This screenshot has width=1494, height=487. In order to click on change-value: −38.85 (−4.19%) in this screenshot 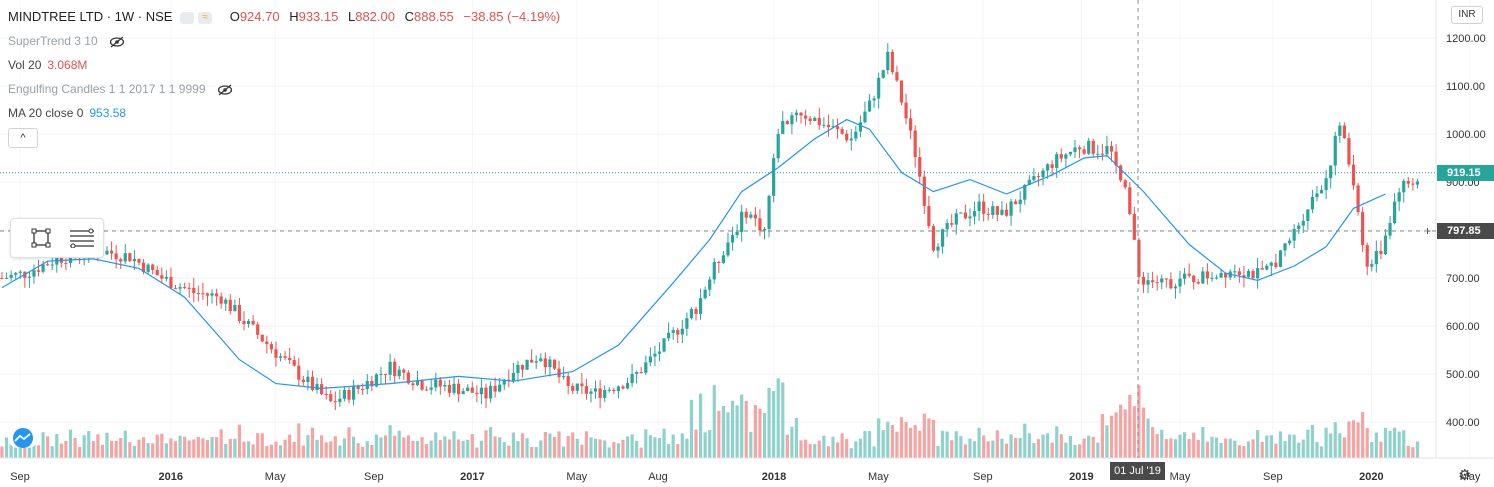, I will do `click(512, 16)`.